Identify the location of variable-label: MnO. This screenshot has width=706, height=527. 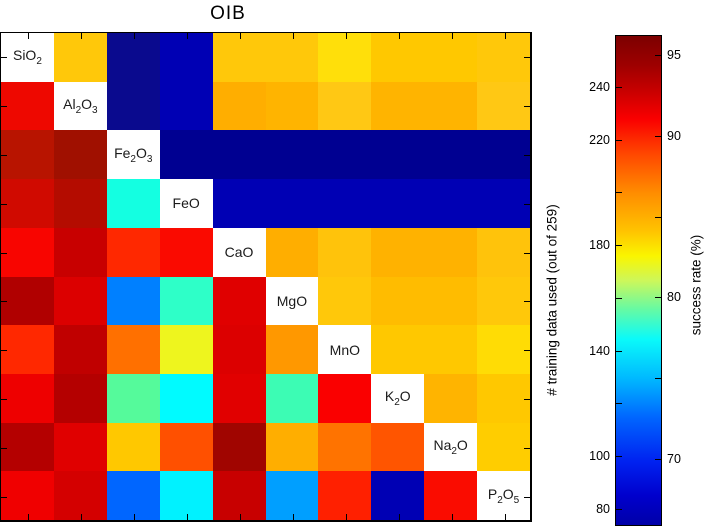
(345, 349).